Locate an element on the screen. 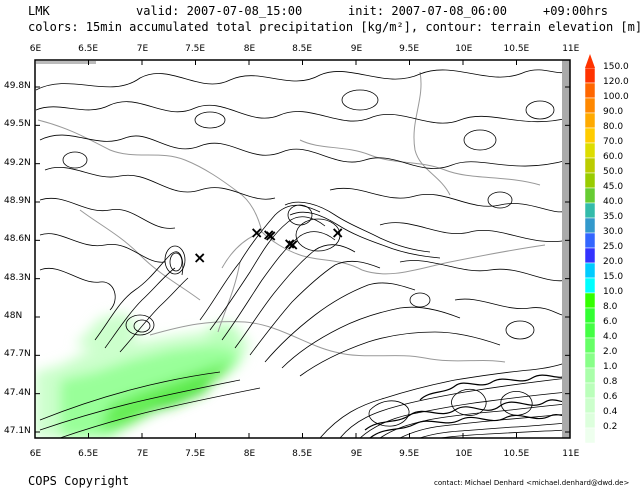 The image size is (640, 495). copyright-text: COPS Copyright is located at coordinates (79, 481).